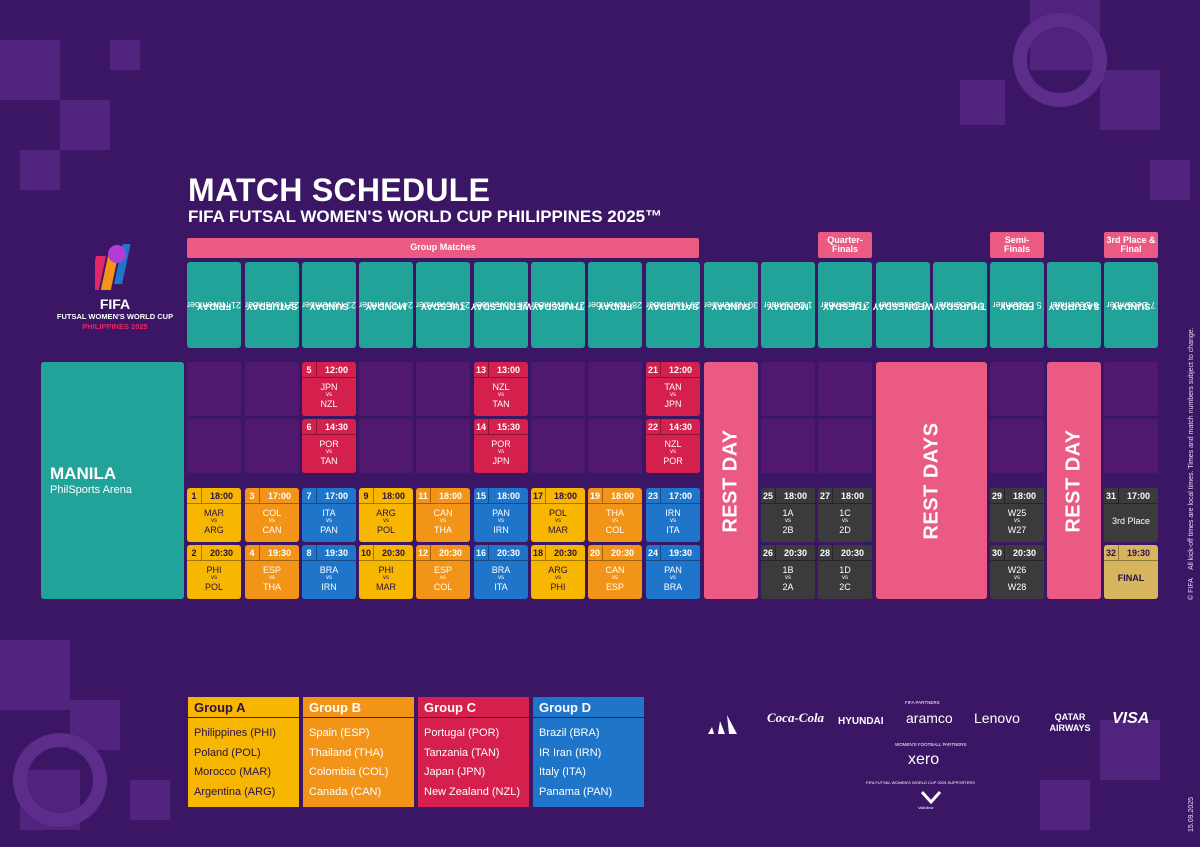 The image size is (1200, 847). I want to click on away-team: BRA, so click(673, 587).